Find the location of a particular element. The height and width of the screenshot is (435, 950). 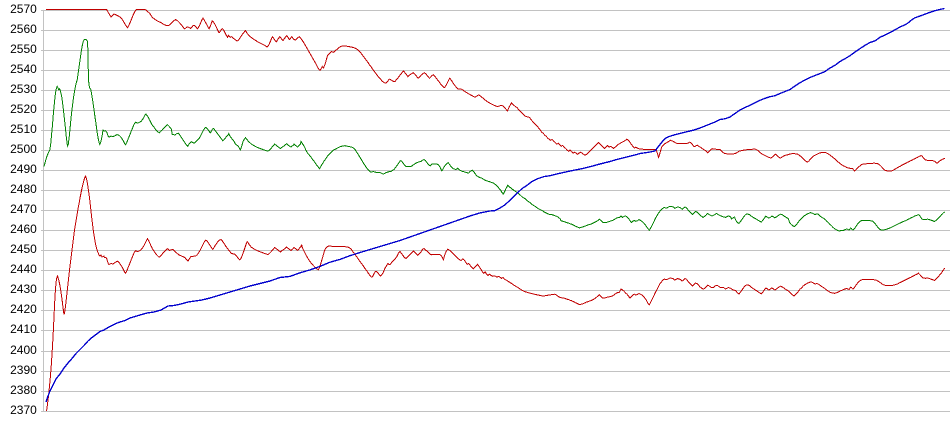

svg-text: 2490 is located at coordinates (23, 169).